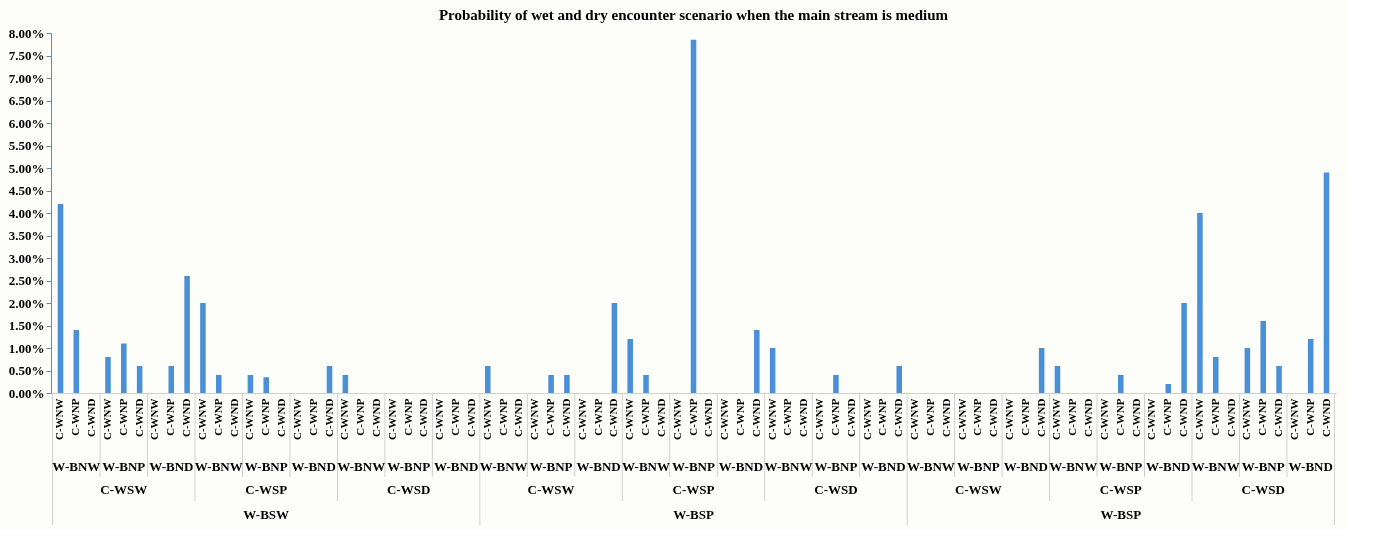 This screenshot has height=537, width=1373. Describe the element at coordinates (26, 145) in the screenshot. I see `y-tick-label: 5.50%` at that location.